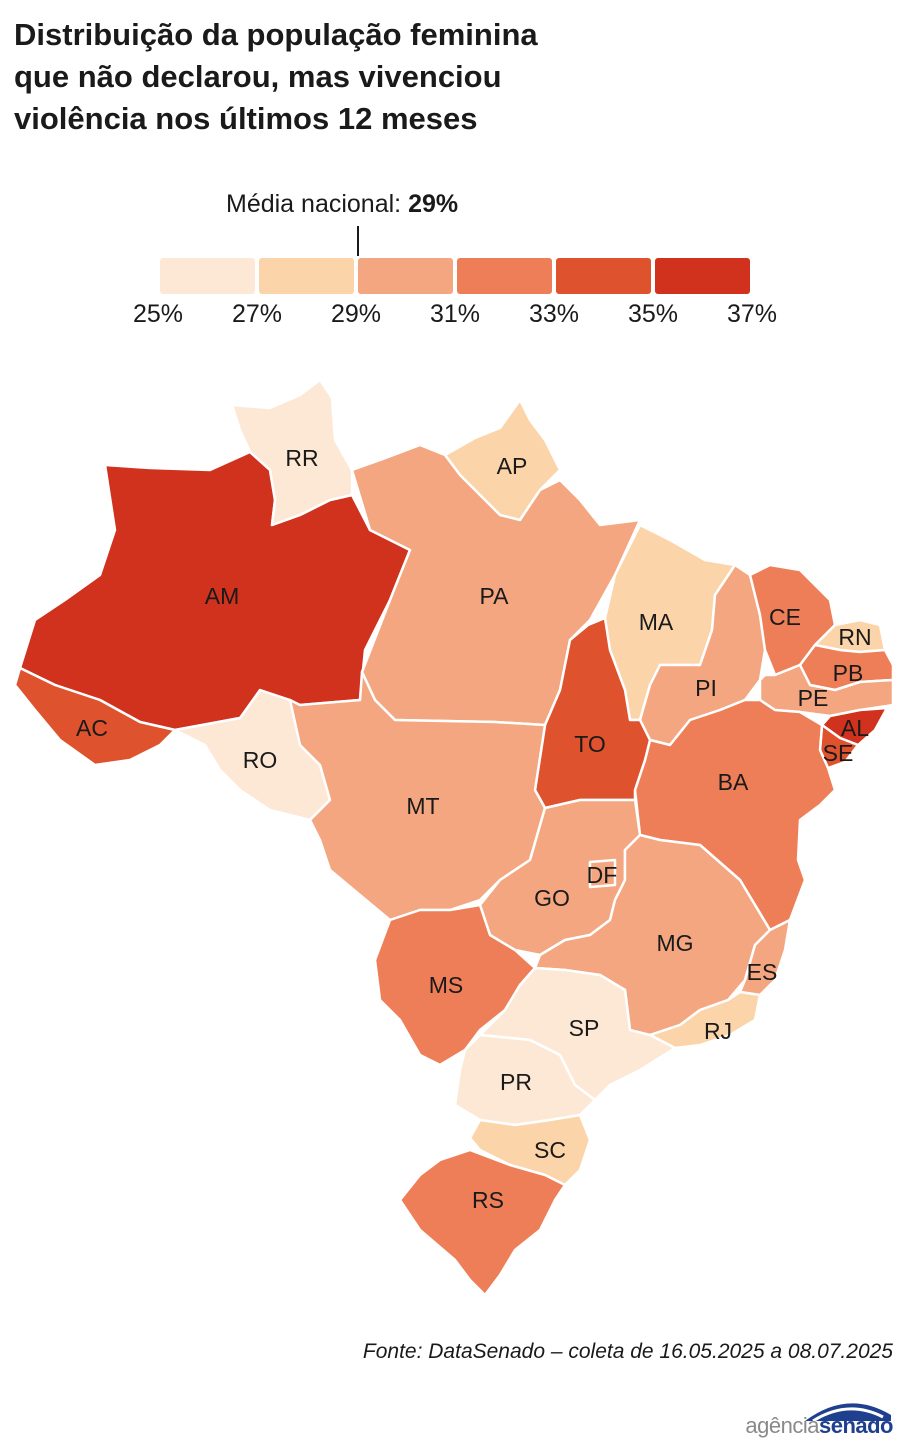 This screenshot has height=1446, width=909. I want to click on state-rs, so click(482, 1222).